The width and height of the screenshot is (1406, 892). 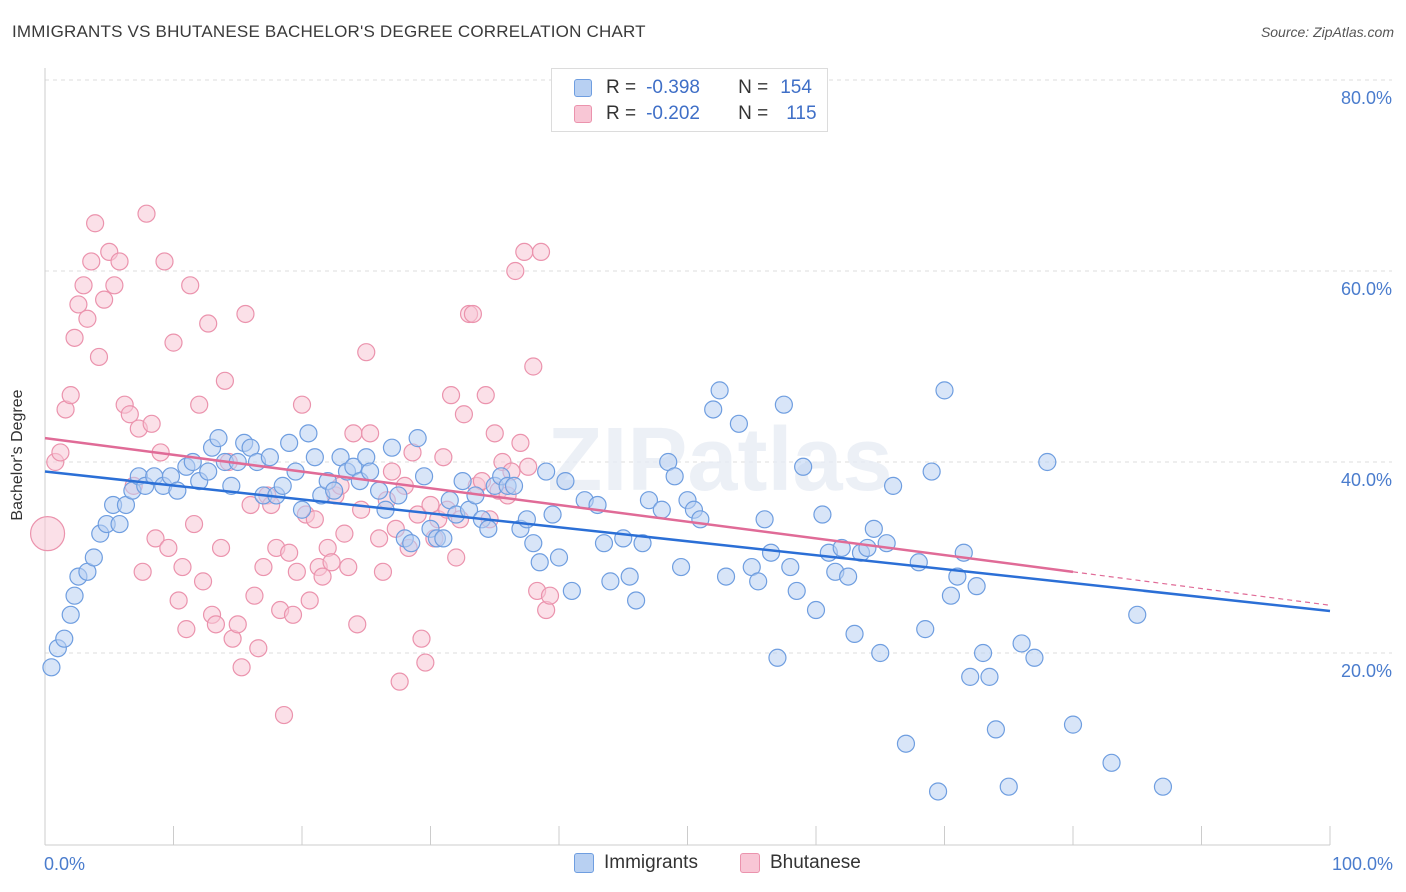 I want to click on stats-legend: R = -0.398 N = 154 R = -0.202 N = 115, so click(x=689, y=100).